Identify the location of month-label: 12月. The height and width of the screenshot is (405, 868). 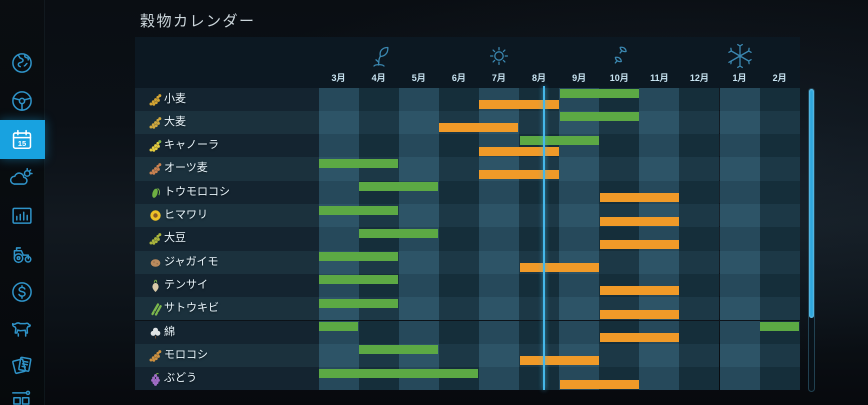
(699, 78).